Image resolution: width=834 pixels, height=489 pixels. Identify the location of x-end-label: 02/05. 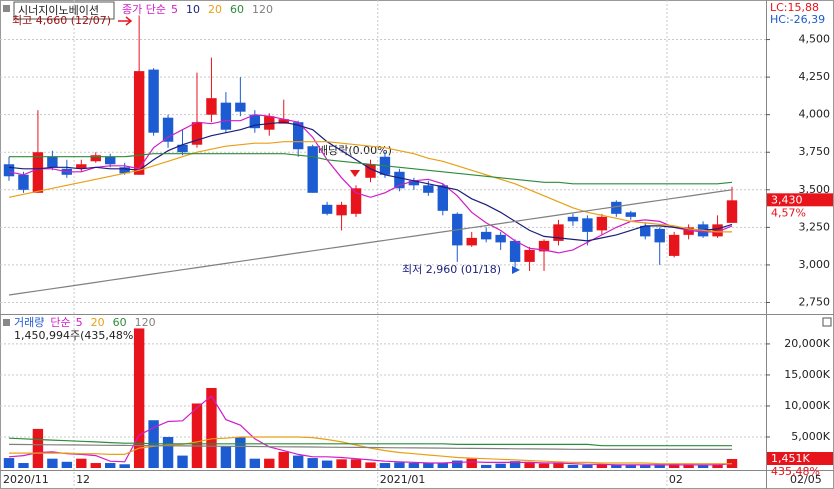
(806, 479).